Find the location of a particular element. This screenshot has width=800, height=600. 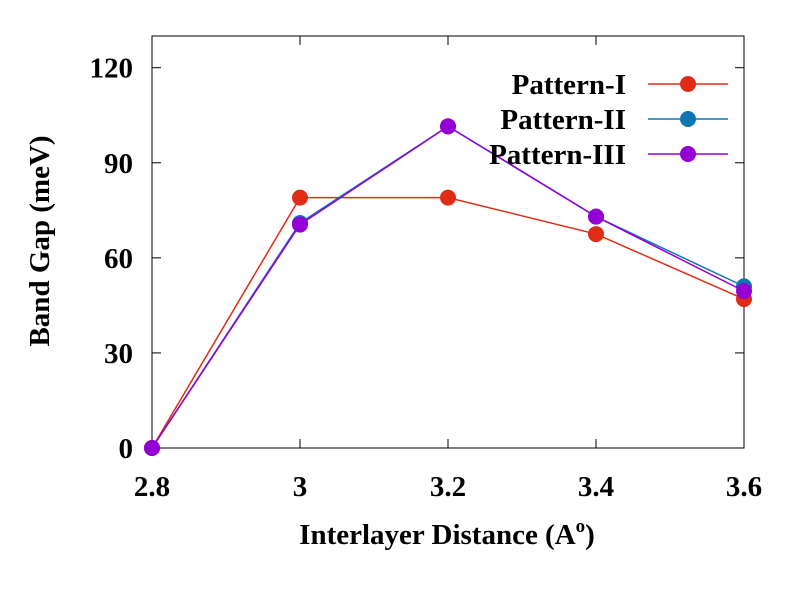

x-tick-label: 3.6 is located at coordinates (744, 487).